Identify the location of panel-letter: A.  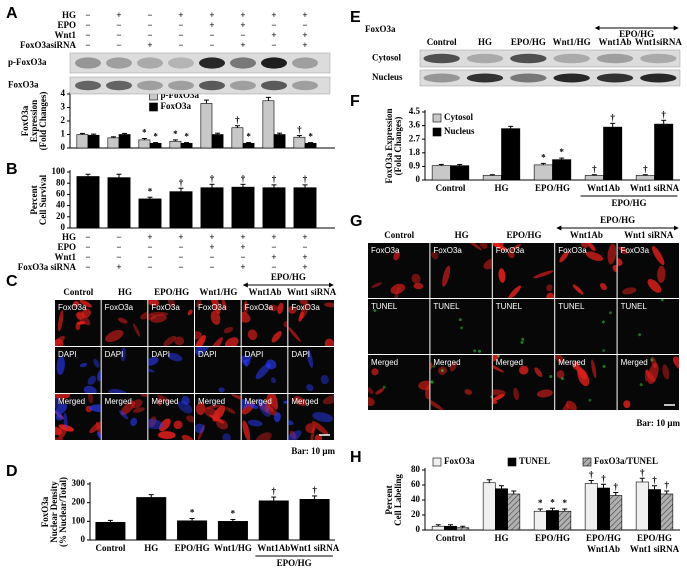
(12, 13).